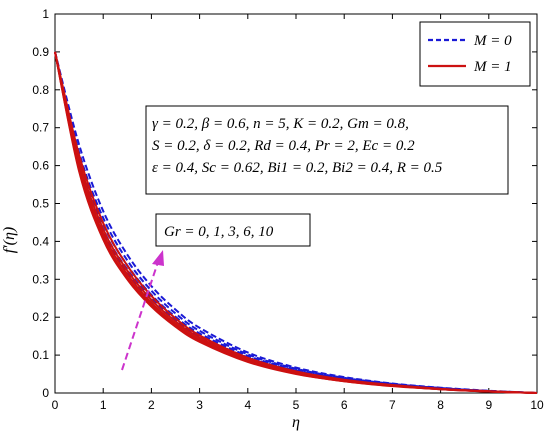  I want to click on gr-annotation-box, so click(233, 230).